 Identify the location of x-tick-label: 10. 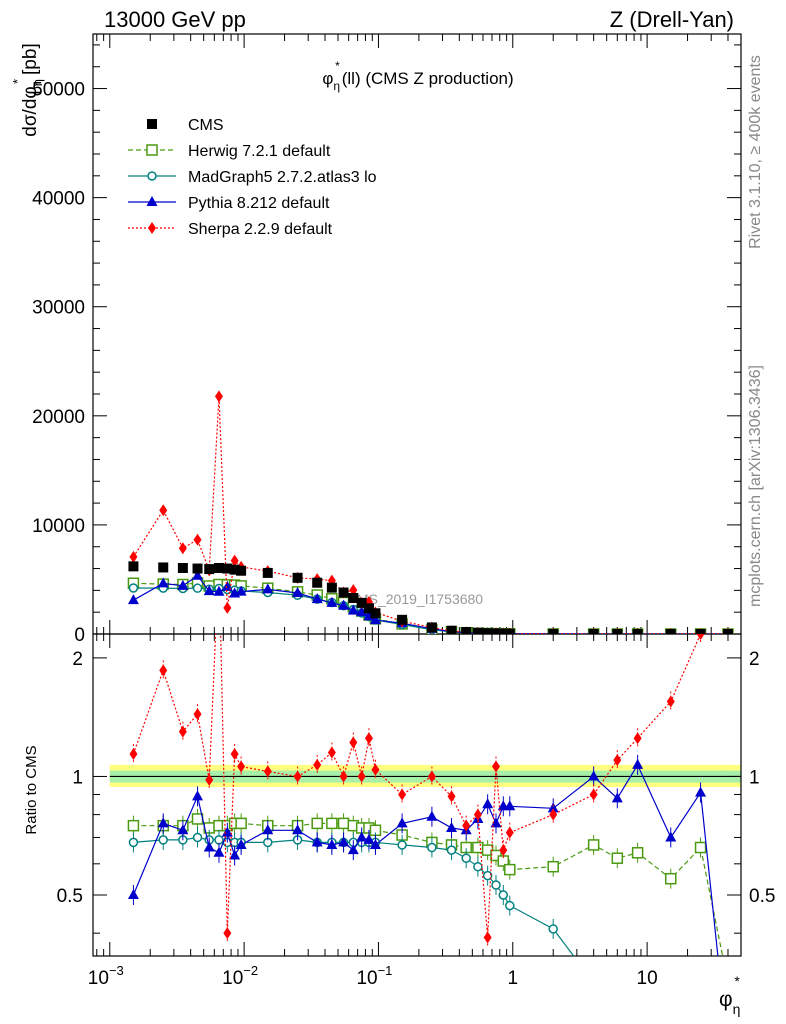
(647, 978).